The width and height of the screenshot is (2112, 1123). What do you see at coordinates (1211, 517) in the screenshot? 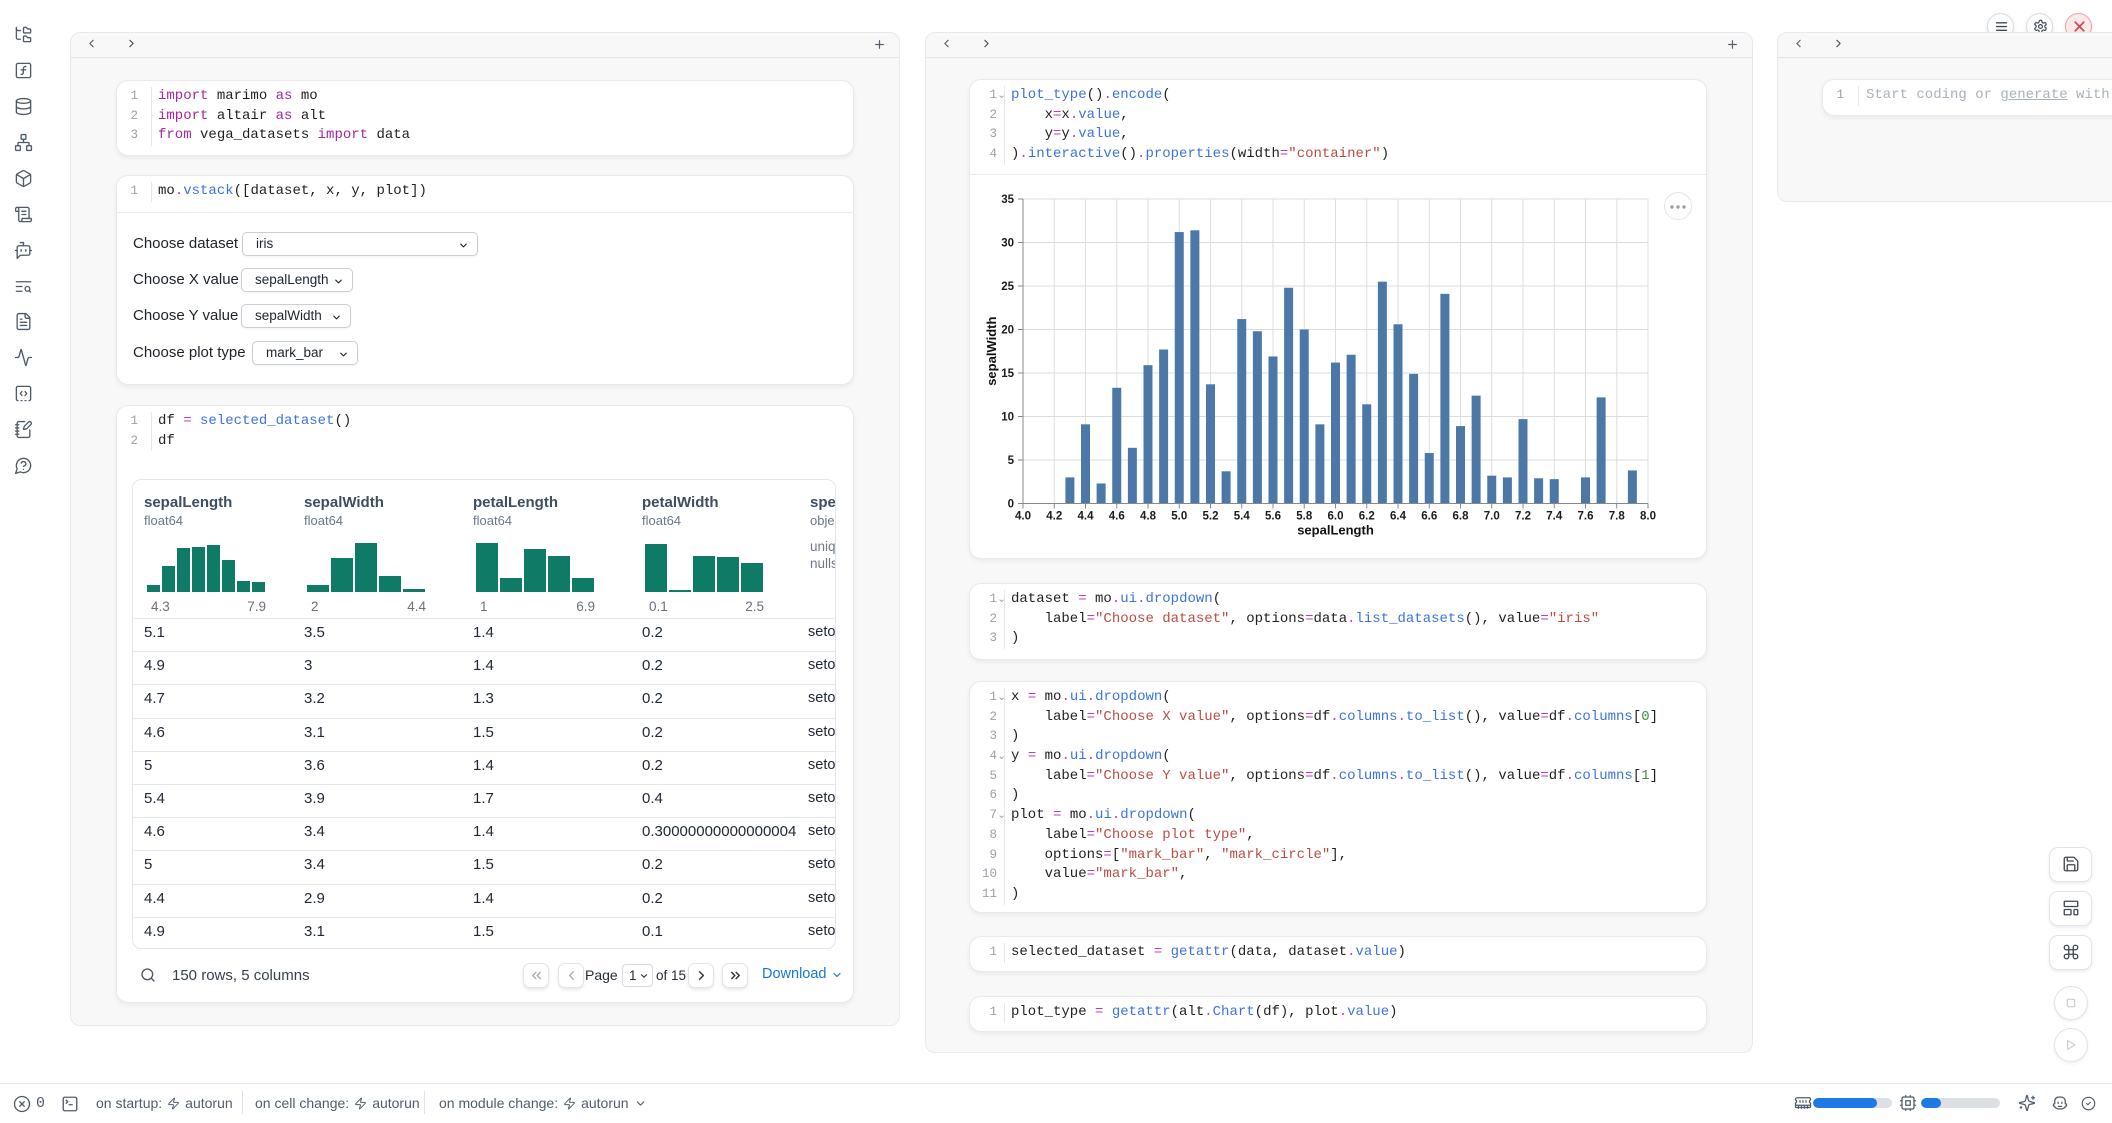
I see `svg-text: 5.2` at bounding box center [1211, 517].